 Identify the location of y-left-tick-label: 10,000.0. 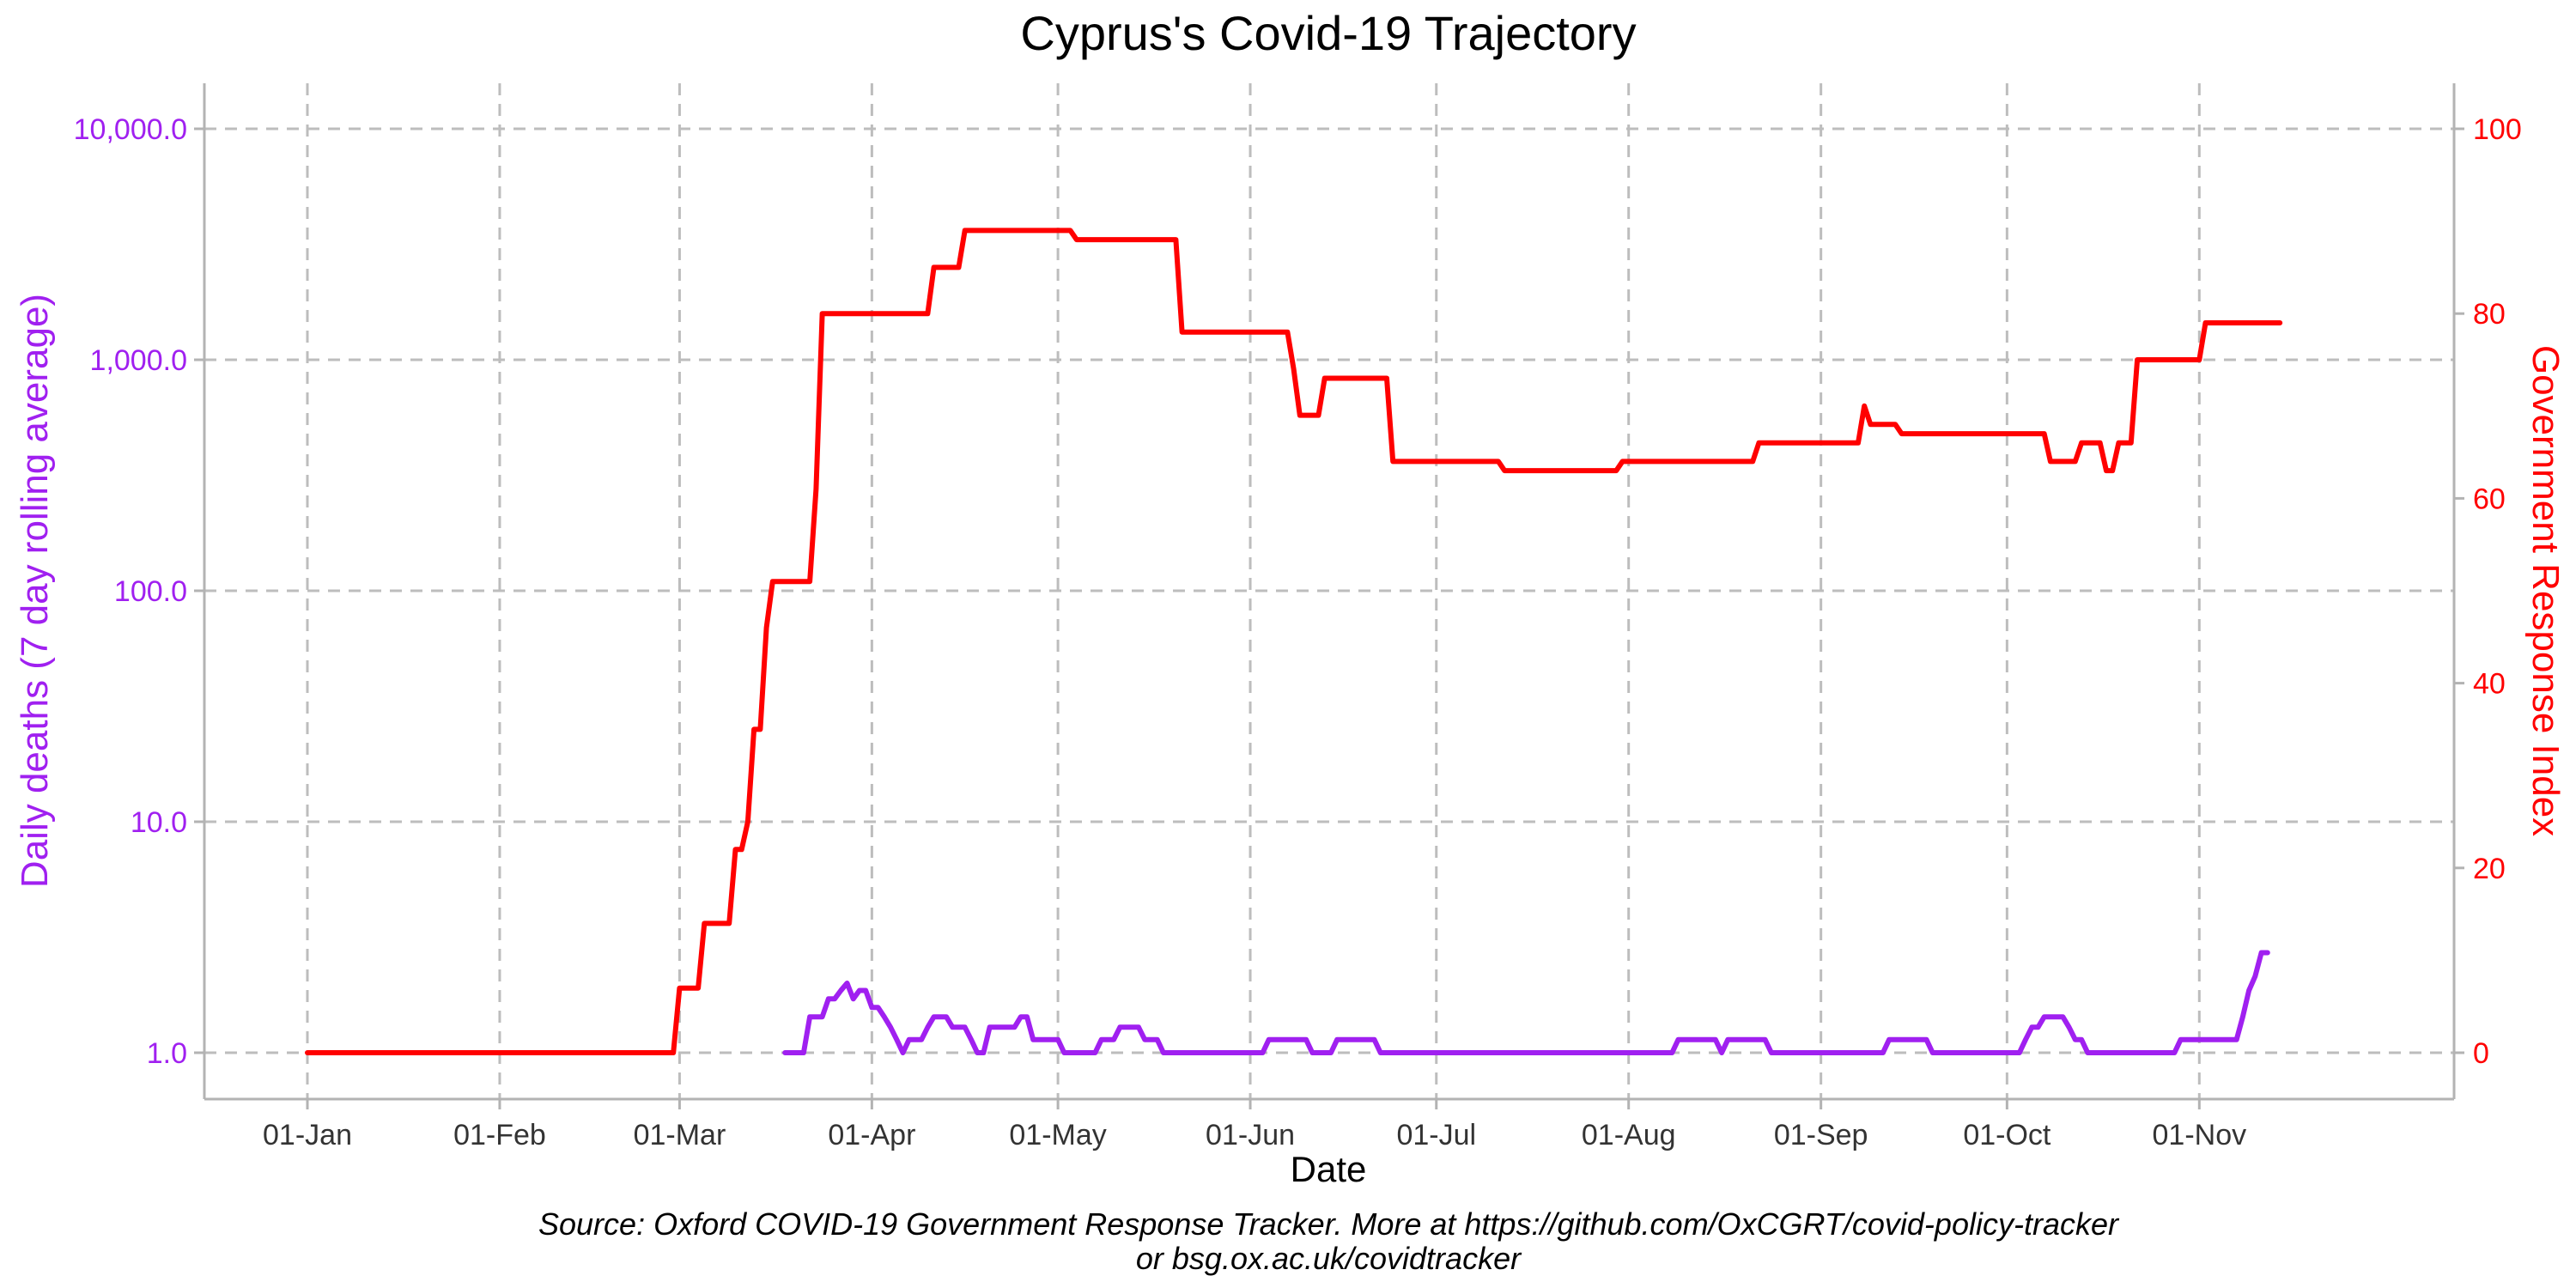
(130, 129).